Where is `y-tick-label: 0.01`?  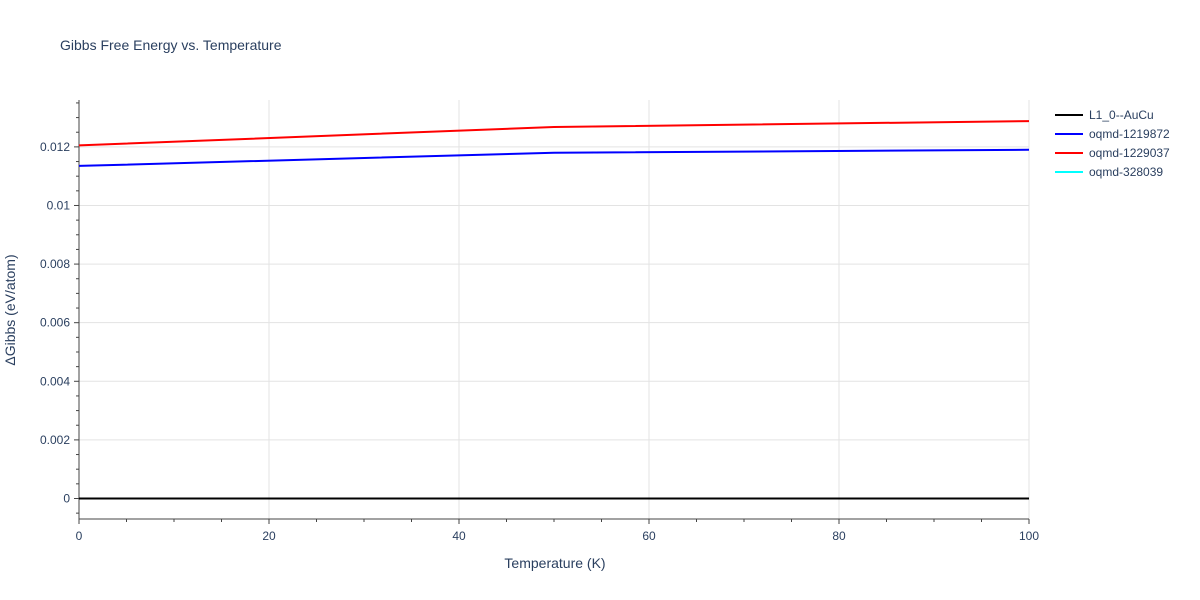
y-tick-label: 0.01 is located at coordinates (59, 205).